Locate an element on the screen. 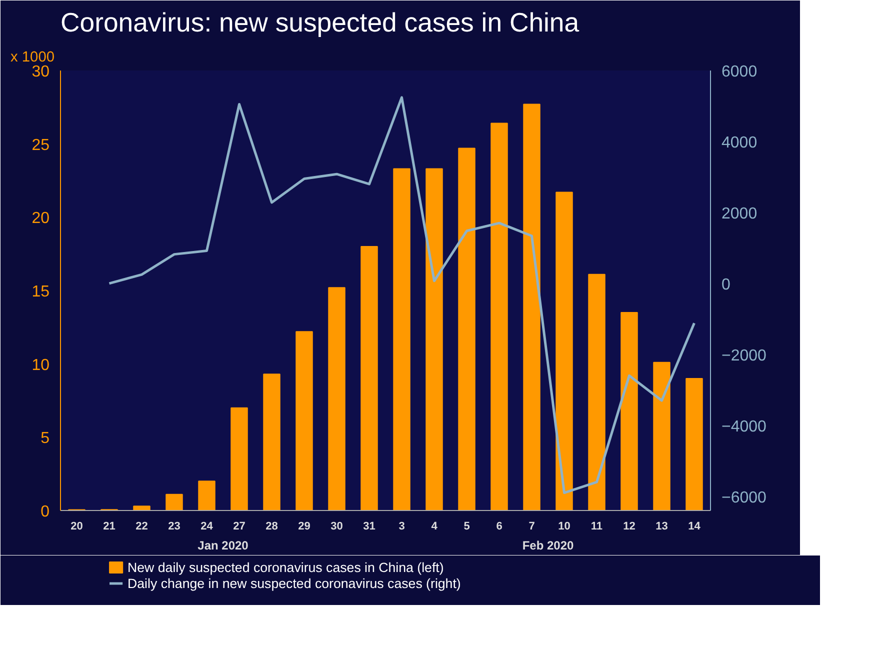 This screenshot has height=666, width=878. y-tick-label: 15 is located at coordinates (41, 292).